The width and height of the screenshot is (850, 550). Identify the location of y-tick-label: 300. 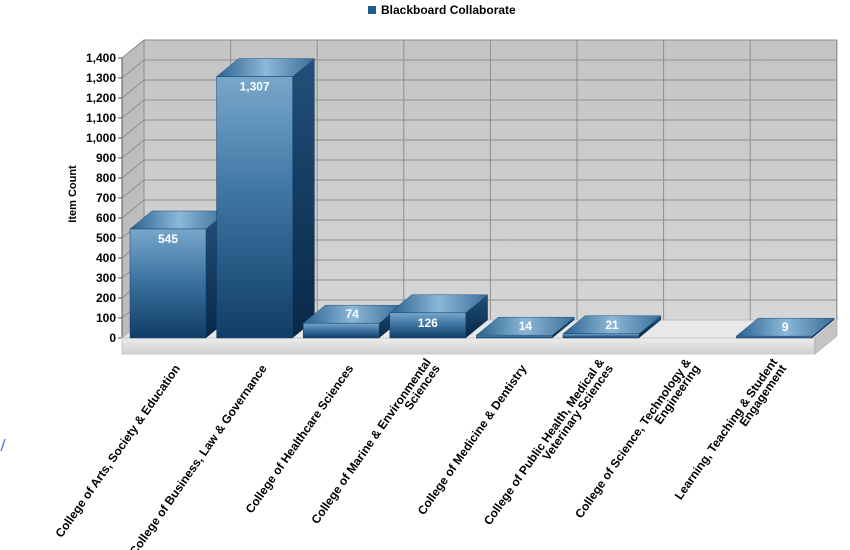
(106, 278).